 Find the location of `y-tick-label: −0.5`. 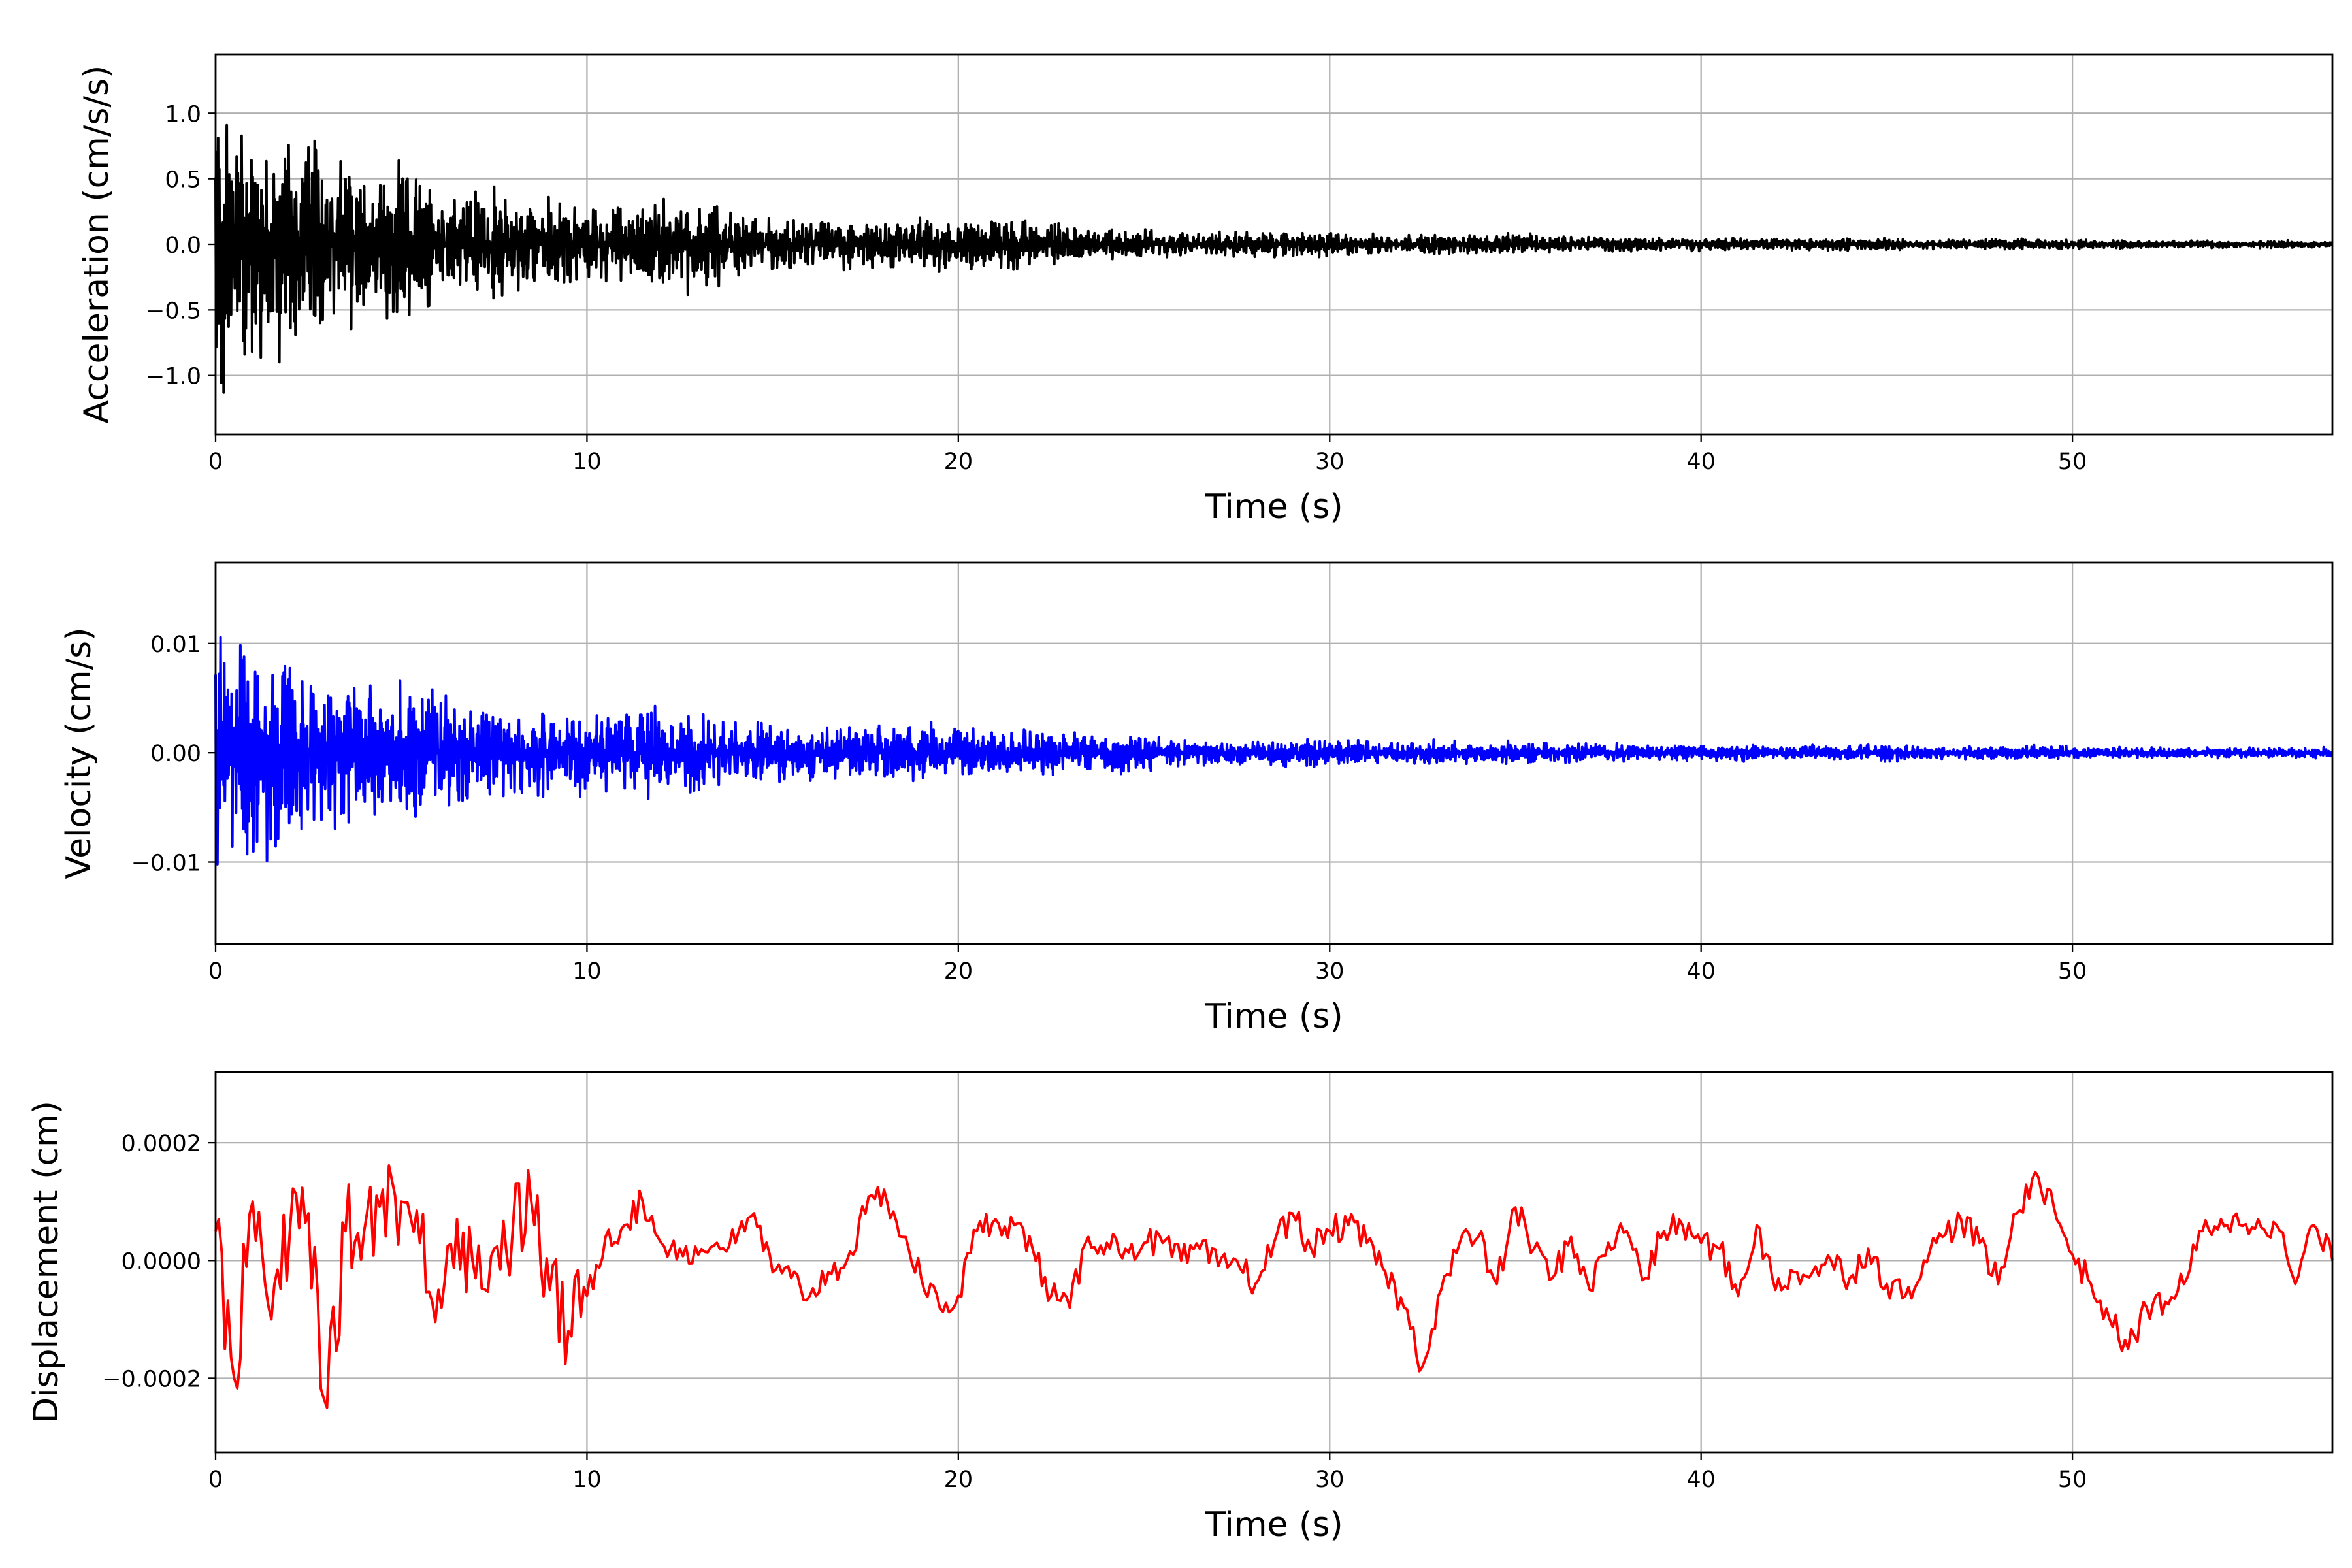

y-tick-label: −0.5 is located at coordinates (173, 311).